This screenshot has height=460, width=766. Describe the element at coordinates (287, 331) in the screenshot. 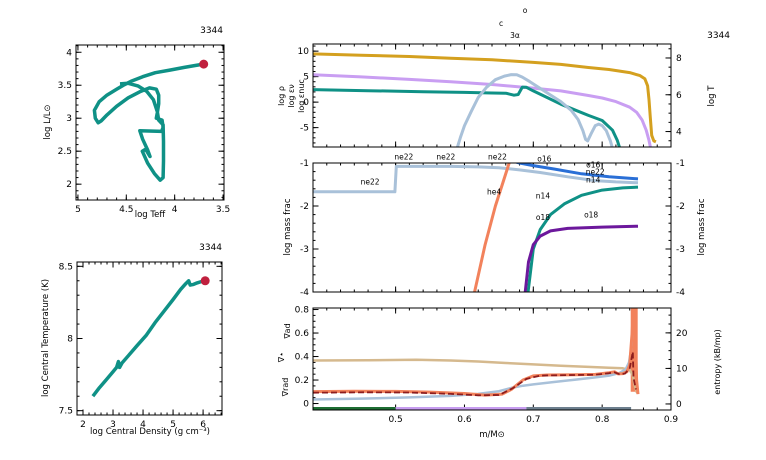

I see `panel3-ylabel-grad-ad: ∇ad` at that location.